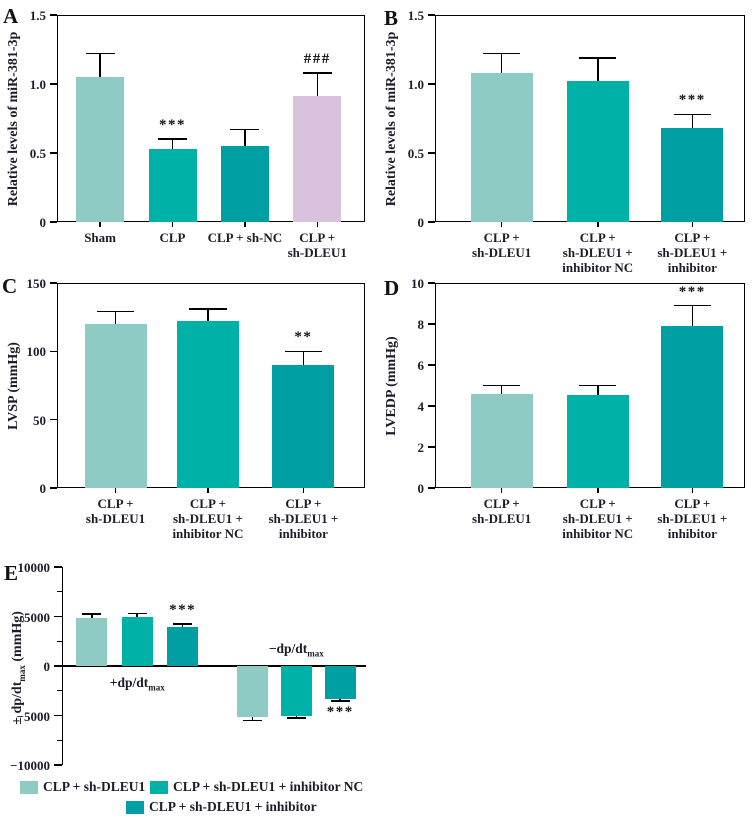 This screenshot has height=818, width=756. What do you see at coordinates (137, 641) in the screenshot?
I see `bar-+dp/dt_max-CLP + sh-DLEU1 + inhibitor NC` at bounding box center [137, 641].